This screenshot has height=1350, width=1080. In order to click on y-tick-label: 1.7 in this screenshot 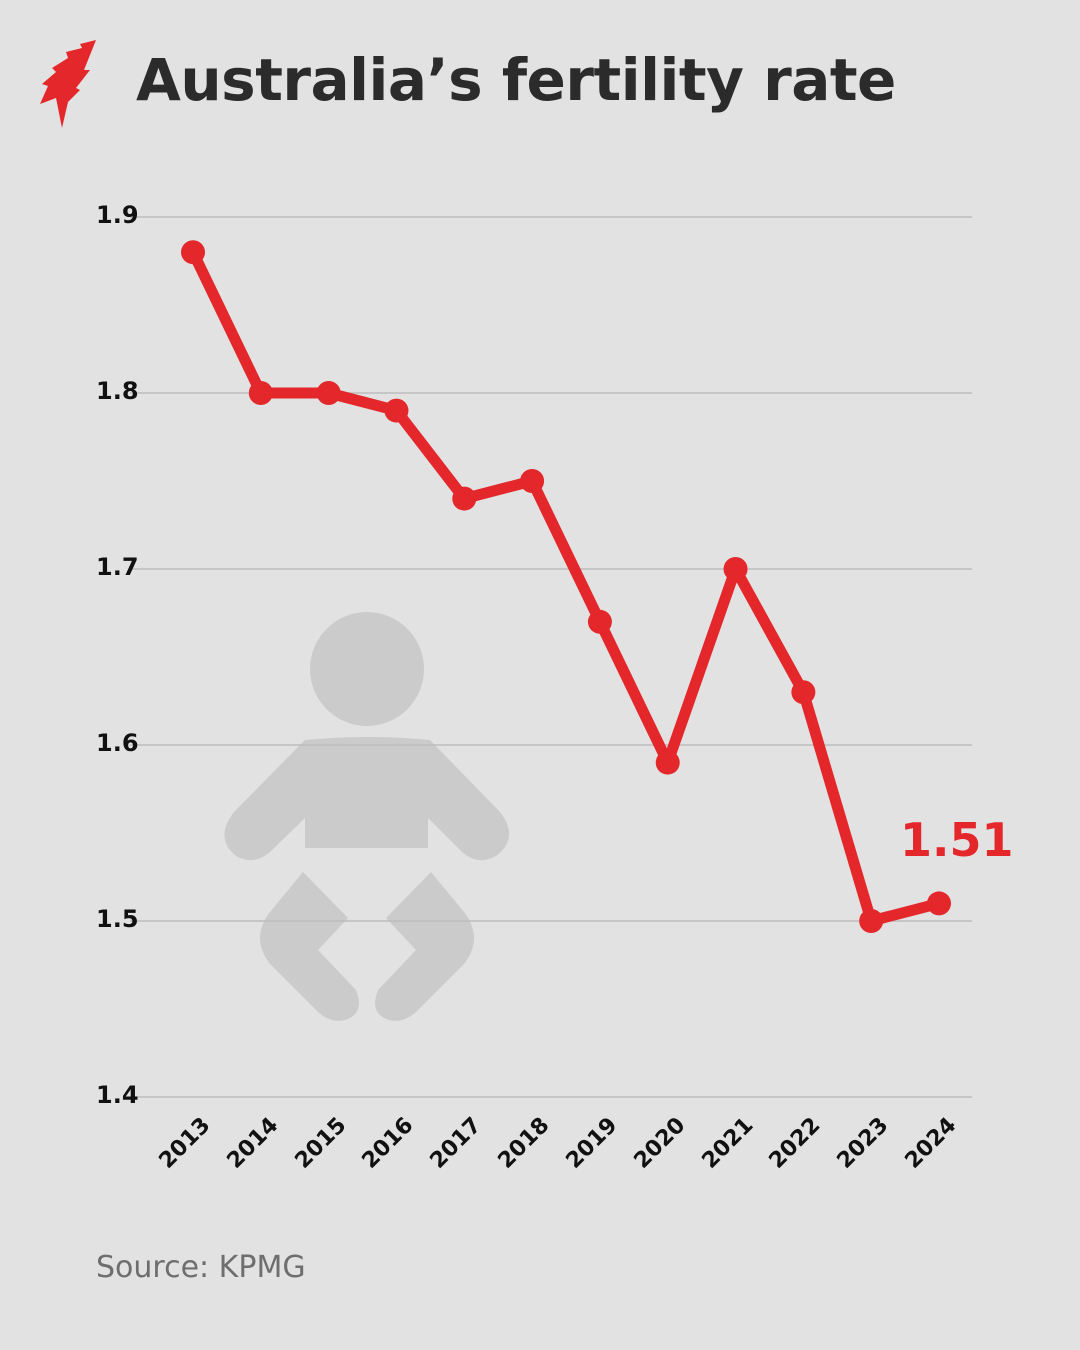, I will do `click(117, 567)`.